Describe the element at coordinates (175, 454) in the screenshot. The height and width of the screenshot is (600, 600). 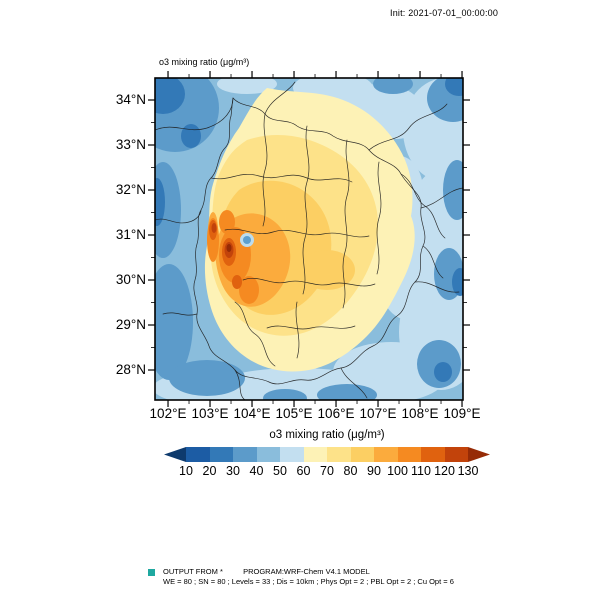
I see `colorbar-left-arrow` at that location.